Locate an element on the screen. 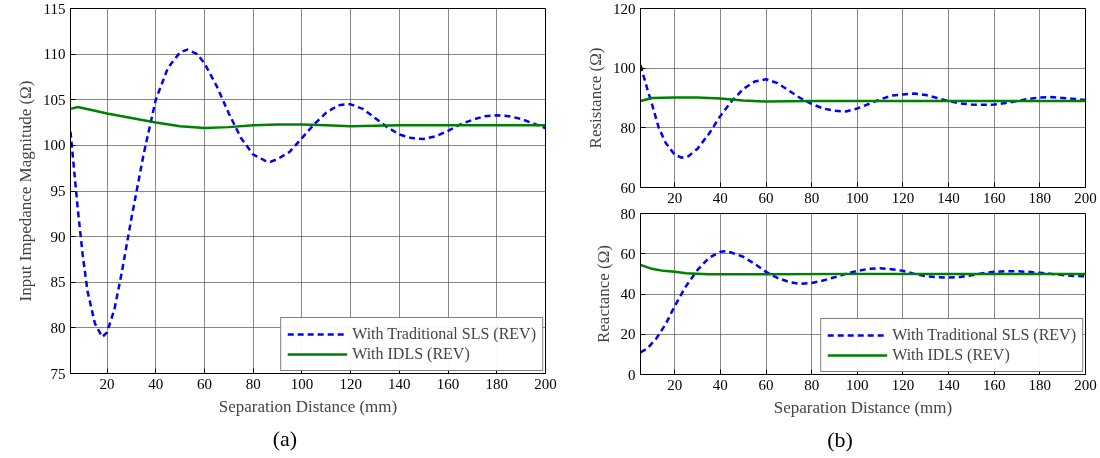  y-tick-label: 105 is located at coordinates (54, 99).